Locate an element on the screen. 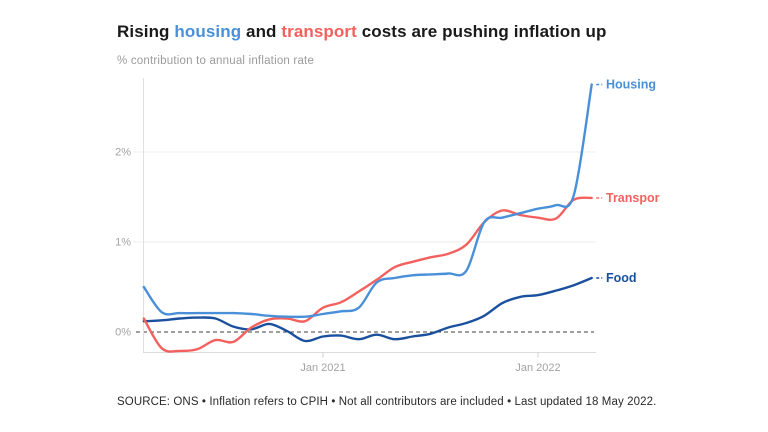  housing-end-label: Housing is located at coordinates (631, 85).